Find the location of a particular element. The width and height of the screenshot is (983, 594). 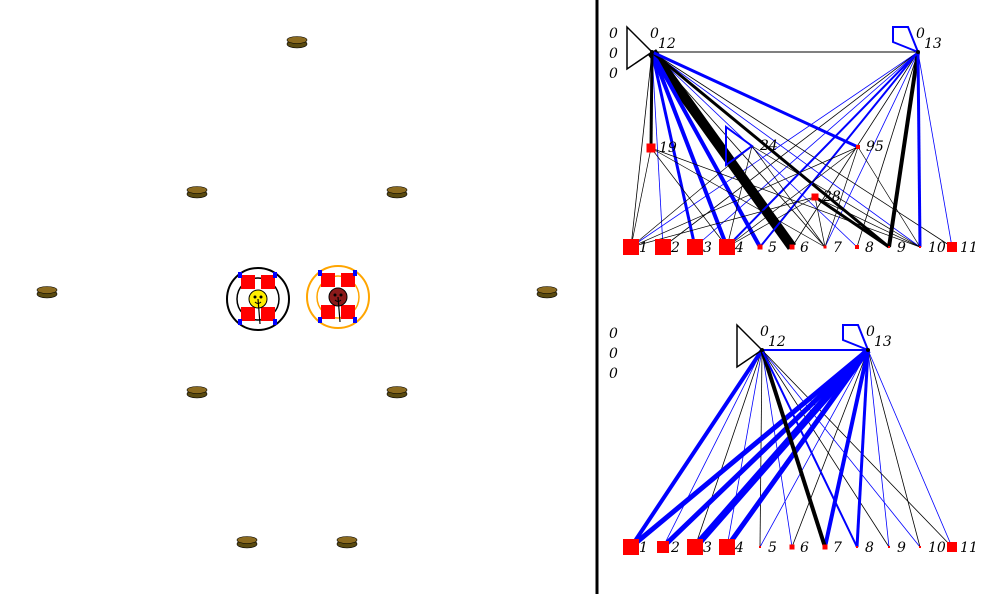

agent-yellow is located at coordinates (258, 299).